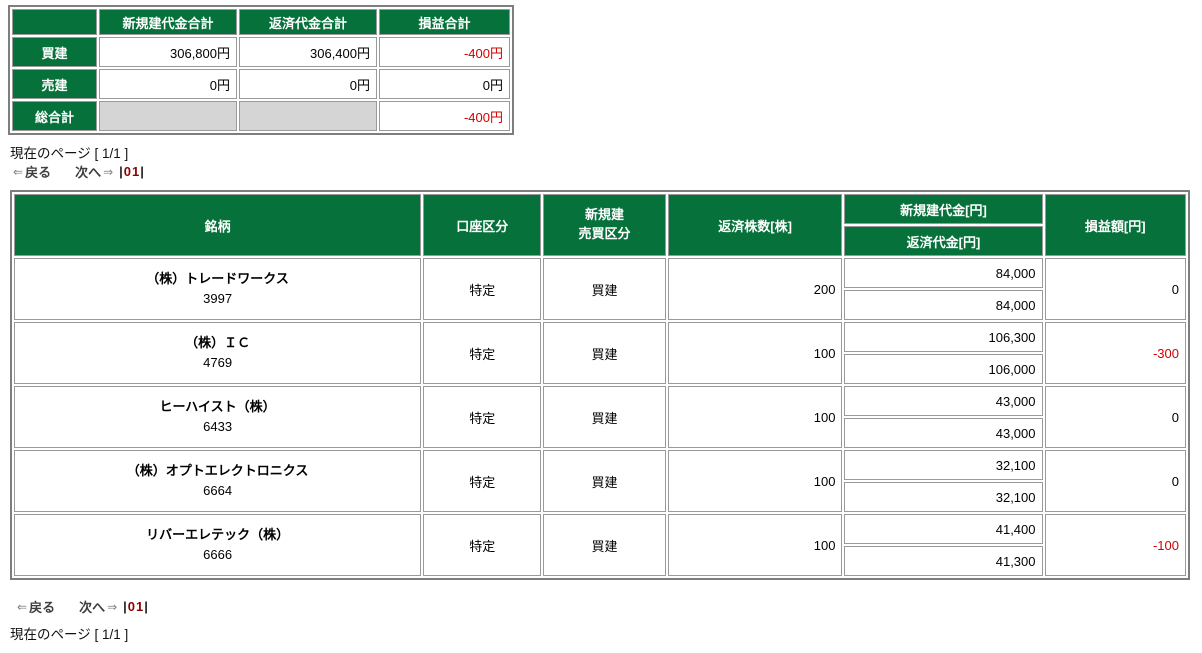 Image resolution: width=1202 pixels, height=653 pixels. Describe the element at coordinates (218, 289) in the screenshot. I see `stock-cell: （株）トレードワークス 3997` at that location.